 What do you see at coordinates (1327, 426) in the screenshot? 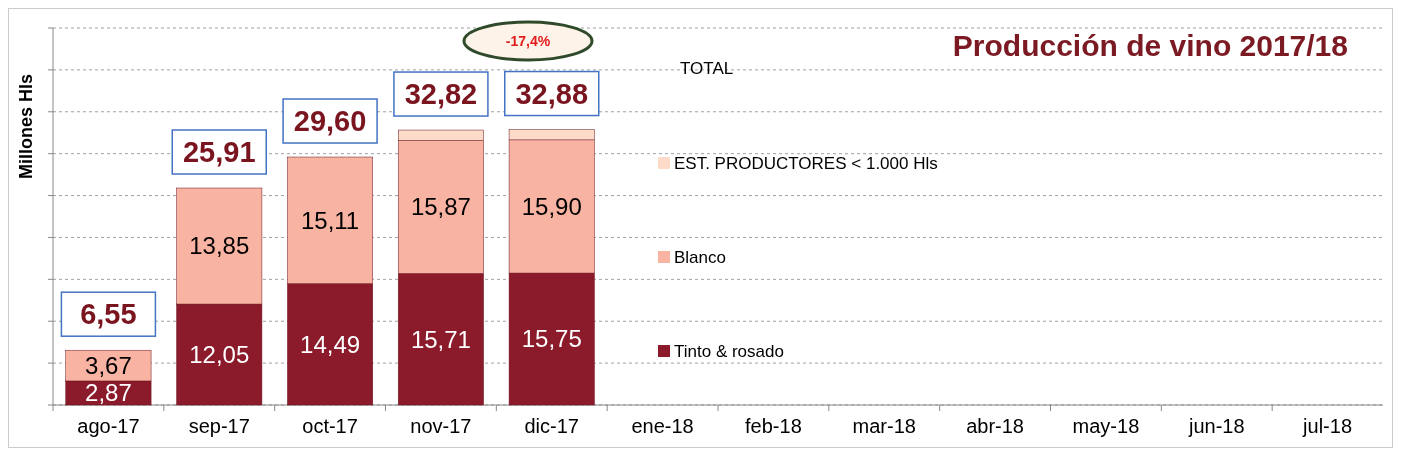
I see `x-tick-label: jul-18` at bounding box center [1327, 426].